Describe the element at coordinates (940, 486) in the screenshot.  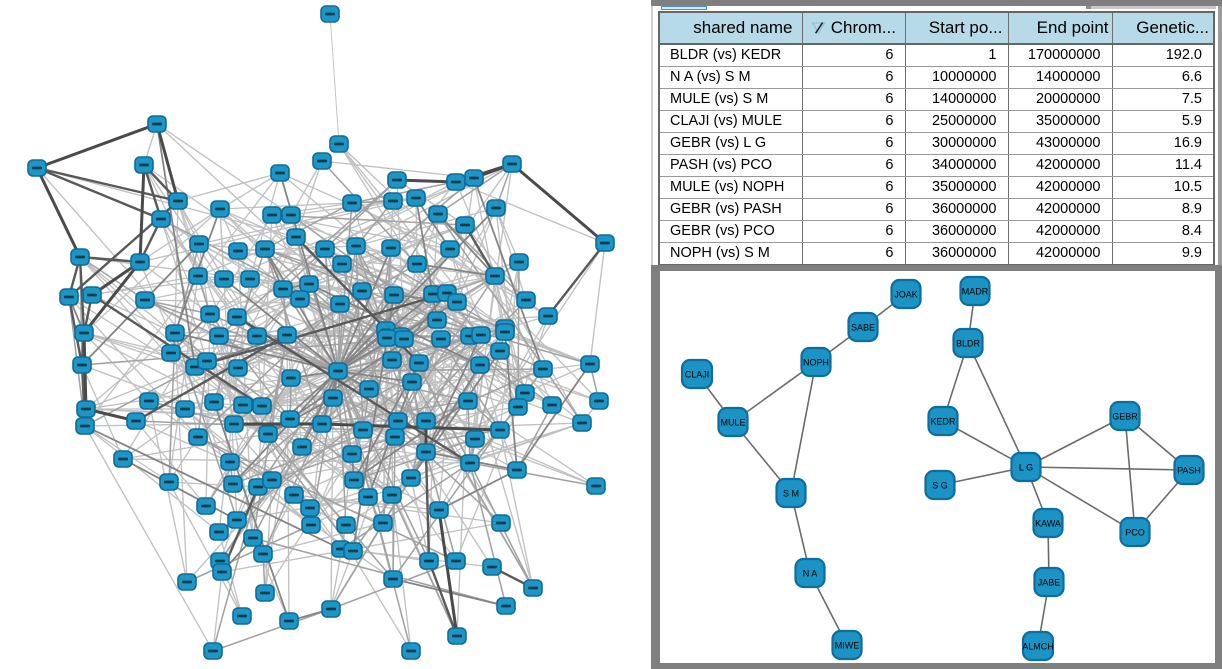
I see `svg-text: S G` at that location.